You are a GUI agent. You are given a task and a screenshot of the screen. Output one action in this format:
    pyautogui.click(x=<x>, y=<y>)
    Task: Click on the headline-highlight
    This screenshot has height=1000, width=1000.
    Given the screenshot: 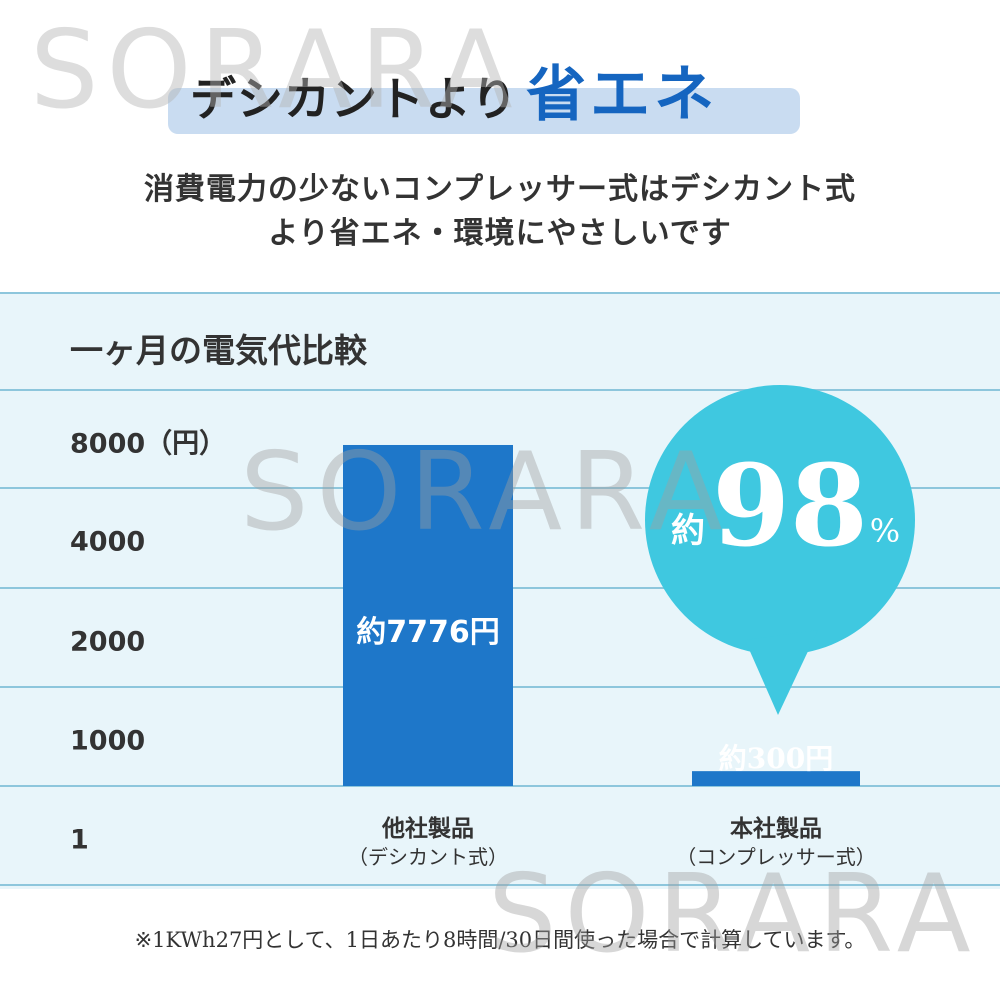 What is the action you would take?
    pyautogui.click(x=484, y=111)
    